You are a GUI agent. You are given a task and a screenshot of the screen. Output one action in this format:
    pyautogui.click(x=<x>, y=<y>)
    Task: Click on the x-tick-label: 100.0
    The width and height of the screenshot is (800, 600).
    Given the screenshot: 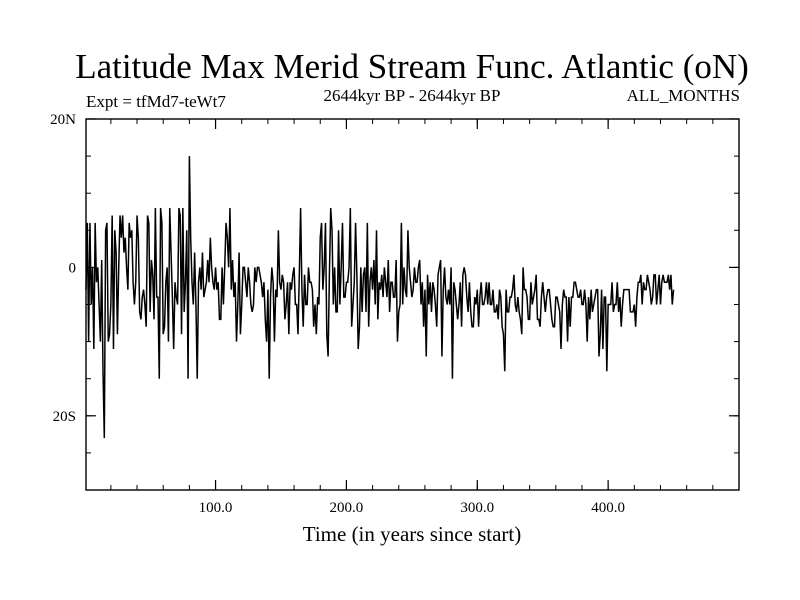 What is the action you would take?
    pyautogui.click(x=216, y=508)
    